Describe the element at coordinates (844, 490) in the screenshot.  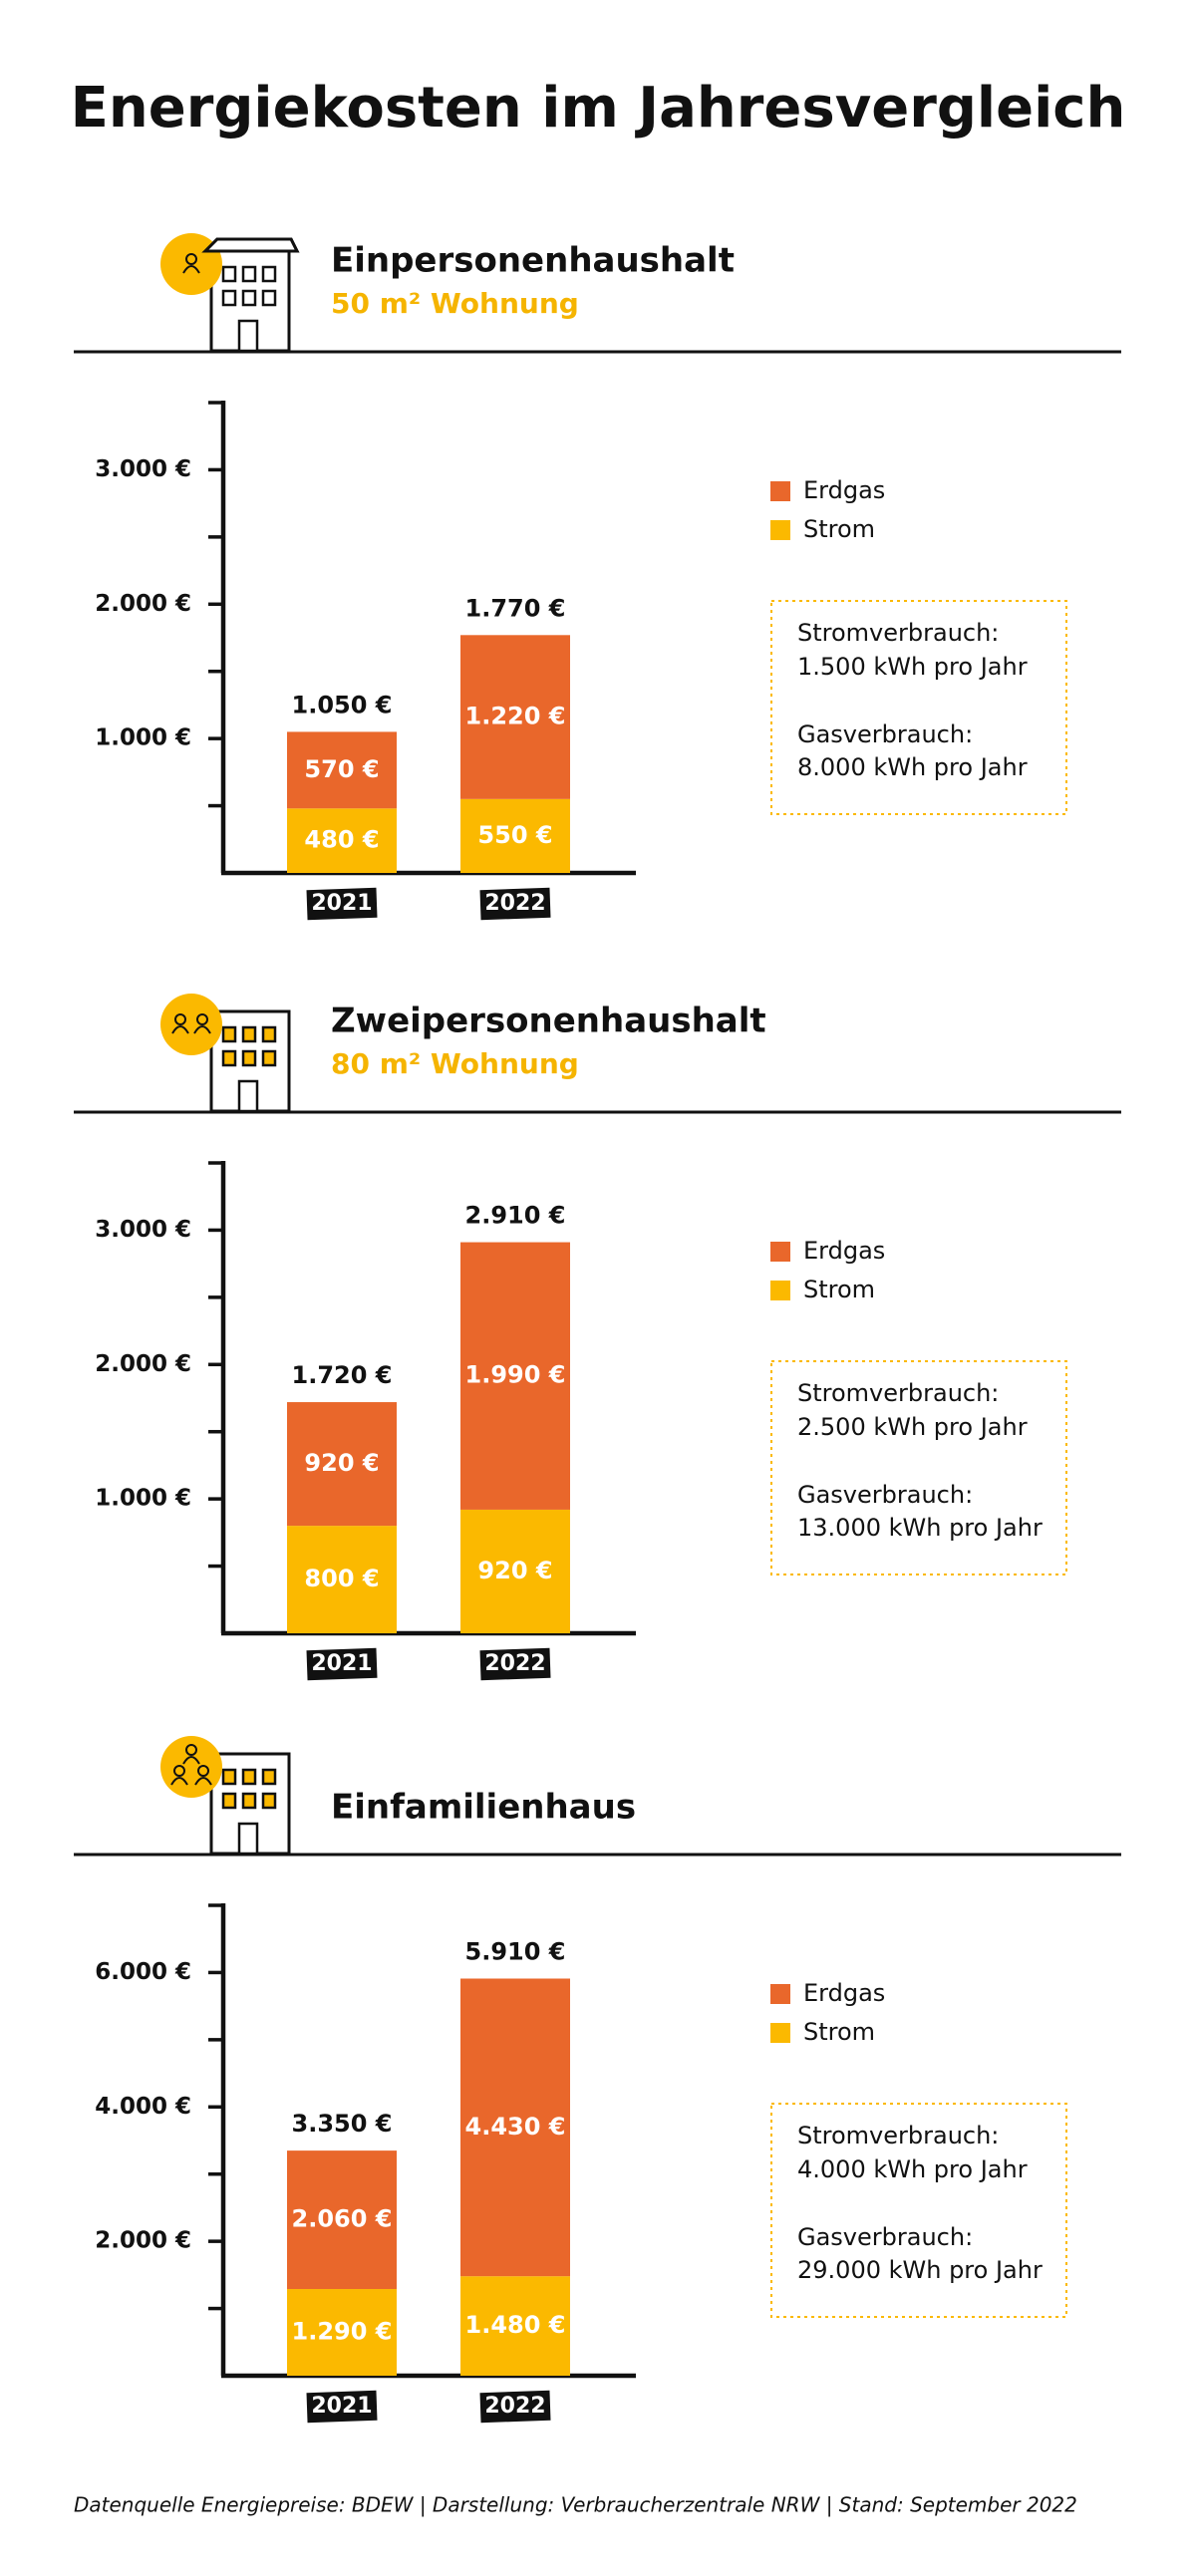
I see `legend-label: Erdgas` at that location.